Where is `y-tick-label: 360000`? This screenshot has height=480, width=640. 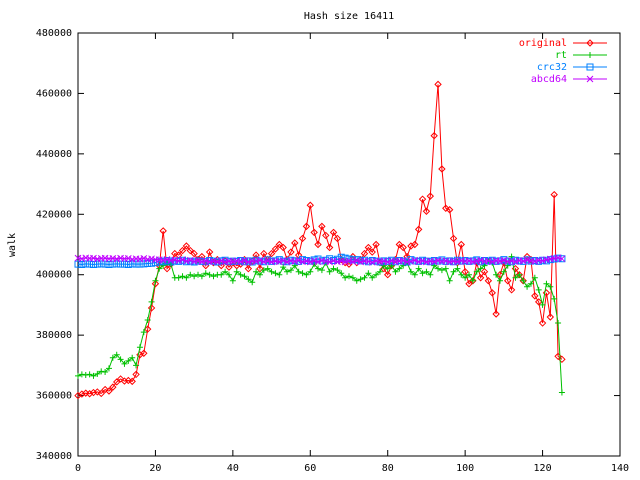 y-tick-label: 360000 is located at coordinates (54, 396).